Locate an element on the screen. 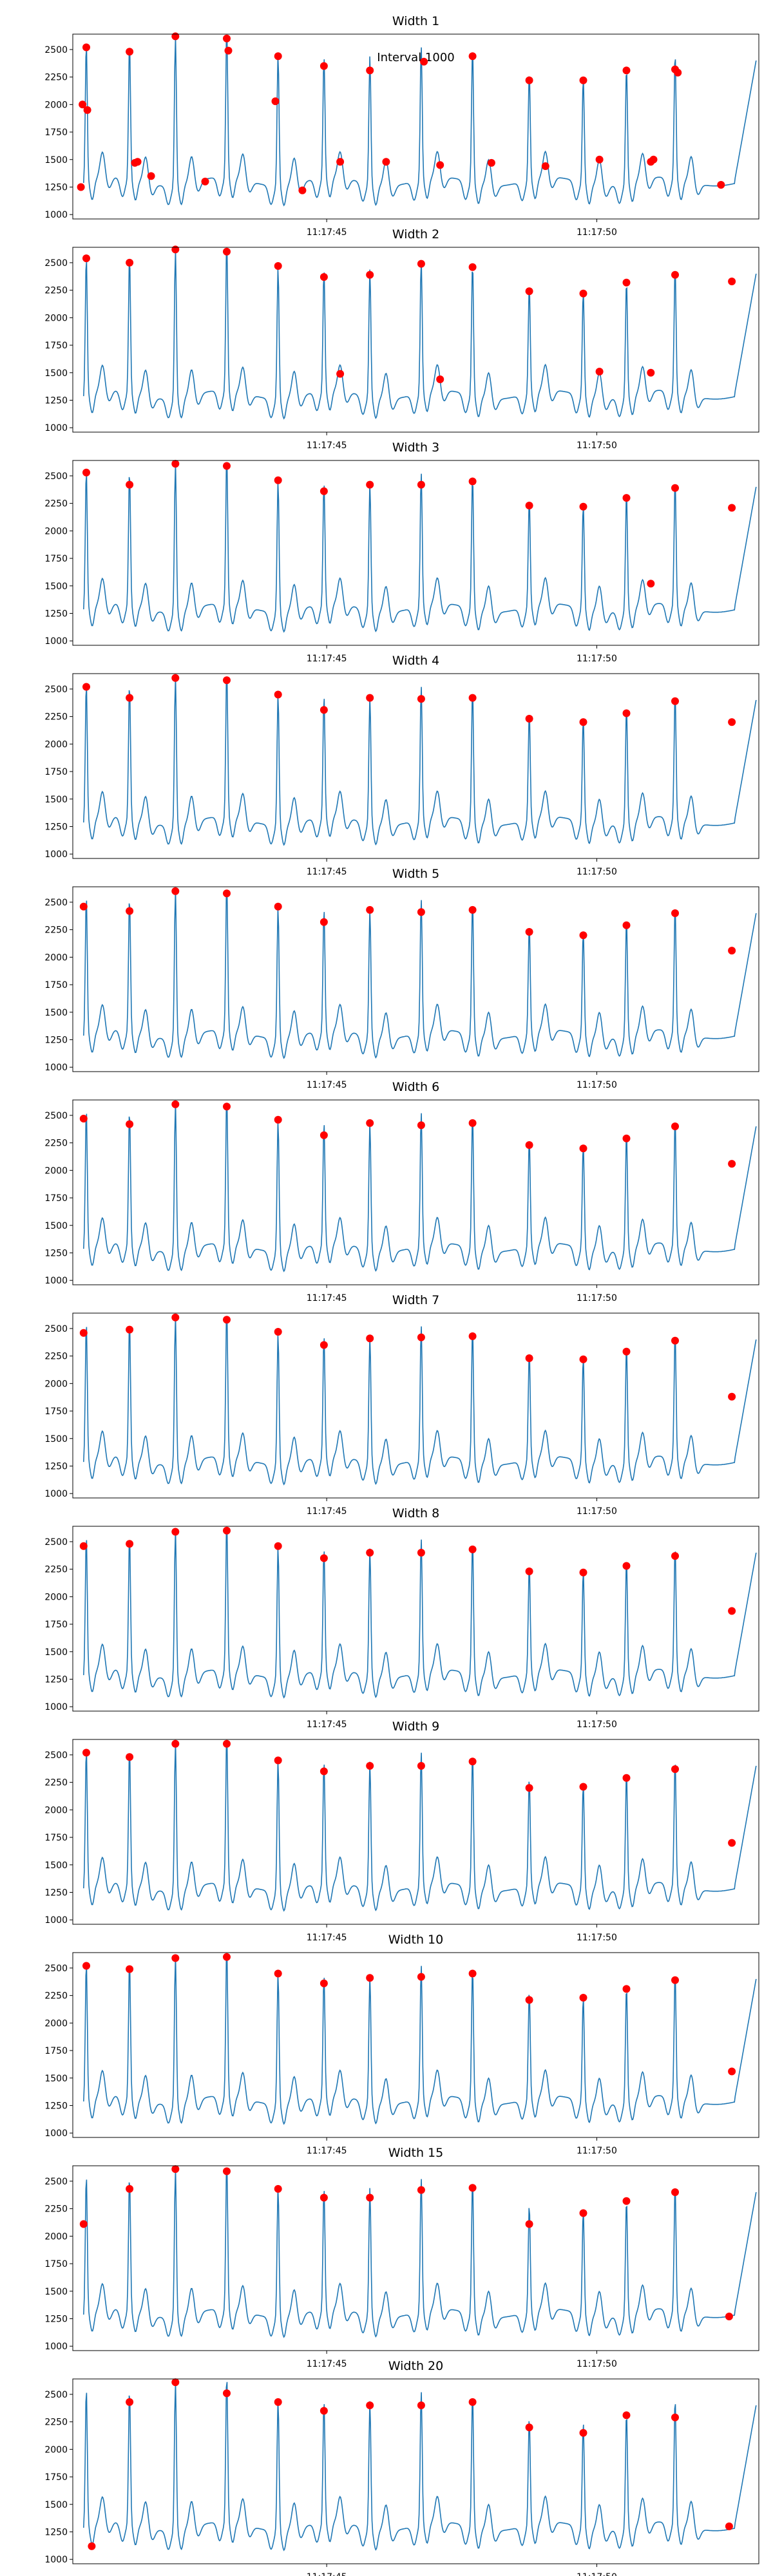 The width and height of the screenshot is (773, 2576). y-tick-label: 1000 is located at coordinates (56, 2560).